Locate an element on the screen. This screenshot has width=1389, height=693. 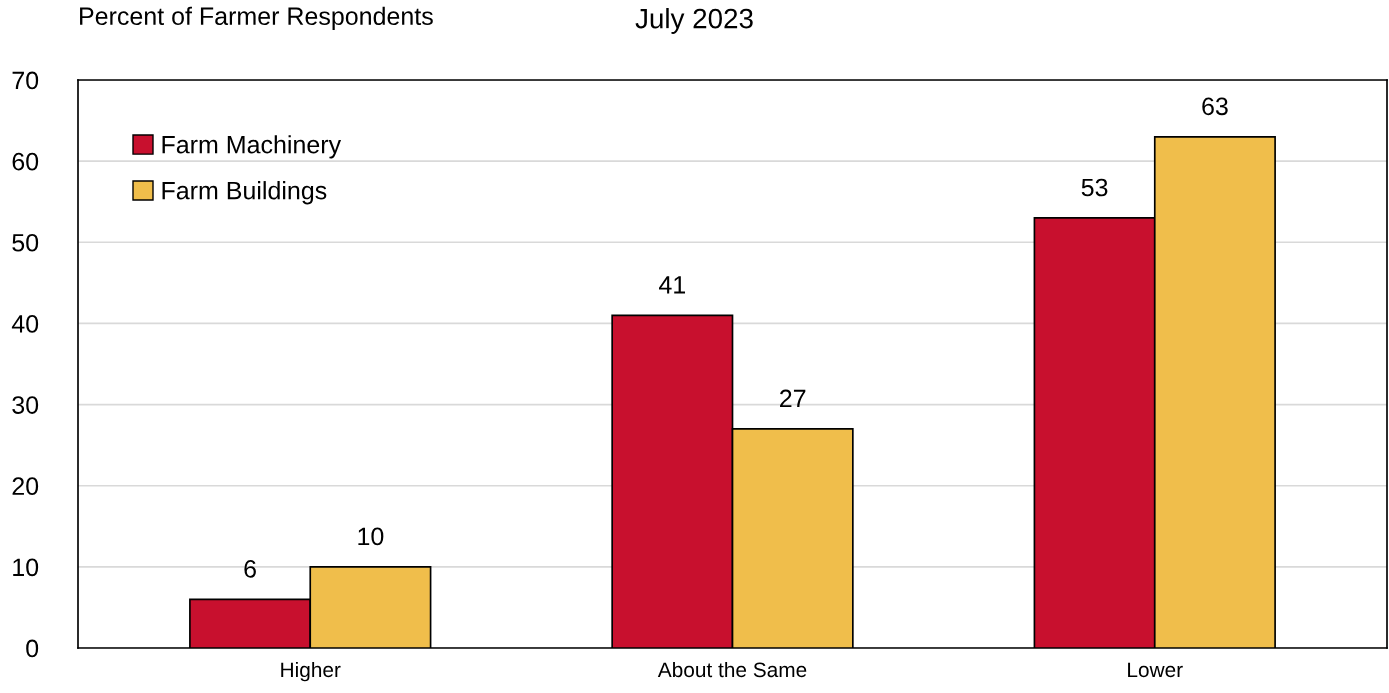
y-tick-label: 20 is located at coordinates (25, 486).